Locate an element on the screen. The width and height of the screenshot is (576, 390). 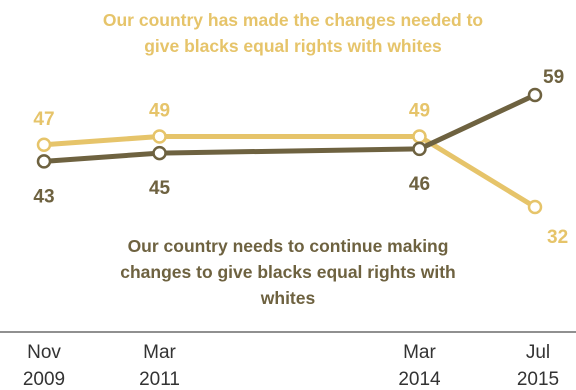
value-label-0-0: 47 is located at coordinates (43, 119).